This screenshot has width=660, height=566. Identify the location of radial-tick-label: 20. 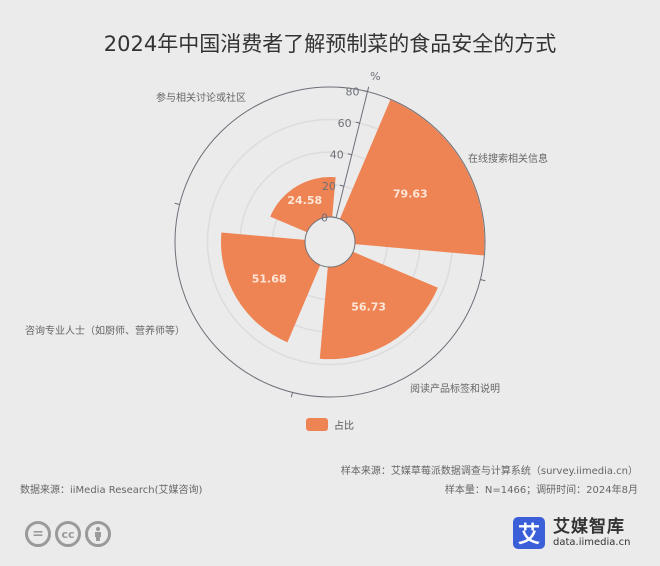
(329, 186).